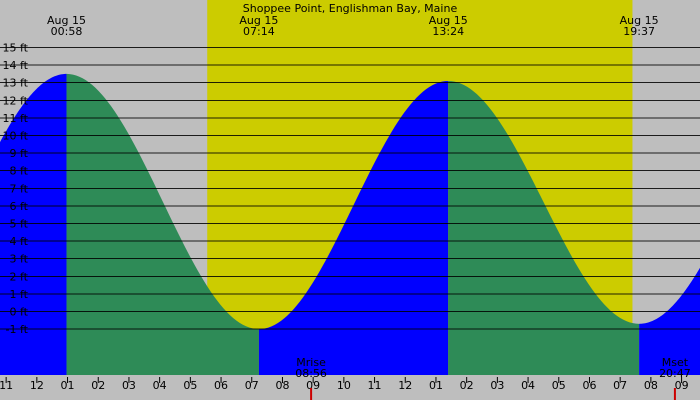 The width and height of the screenshot is (700, 400). Describe the element at coordinates (19, 206) in the screenshot. I see `y-tick-label: 6 ft` at that location.